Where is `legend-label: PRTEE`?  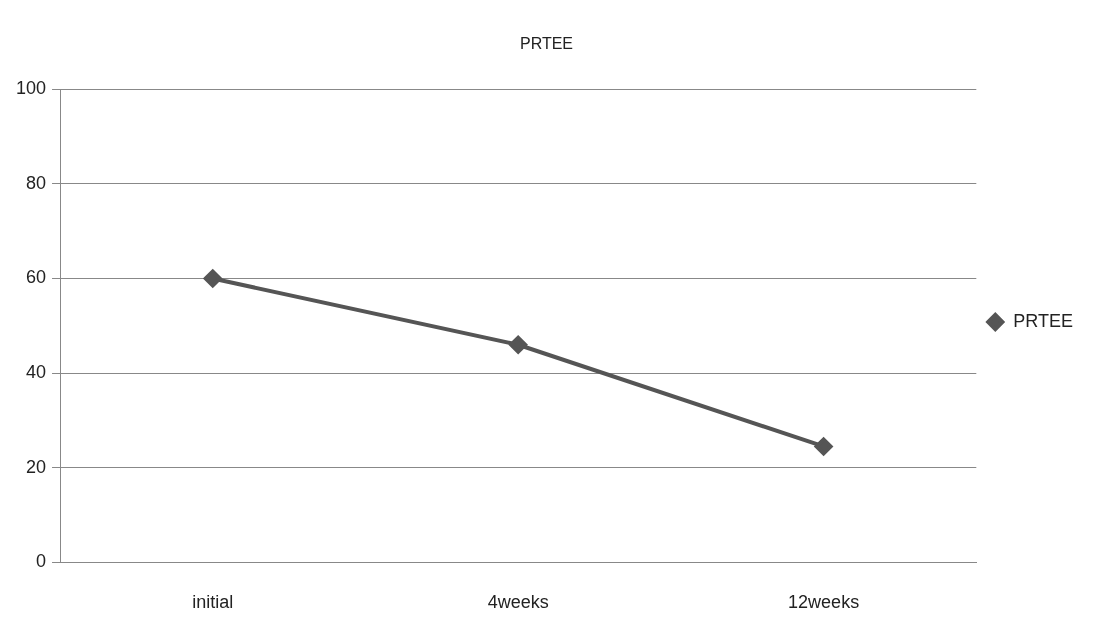 legend-label: PRTEE is located at coordinates (1043, 320).